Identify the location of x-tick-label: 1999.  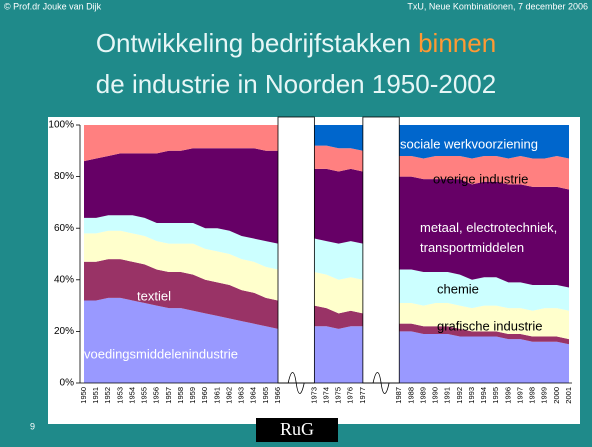
(544, 395).